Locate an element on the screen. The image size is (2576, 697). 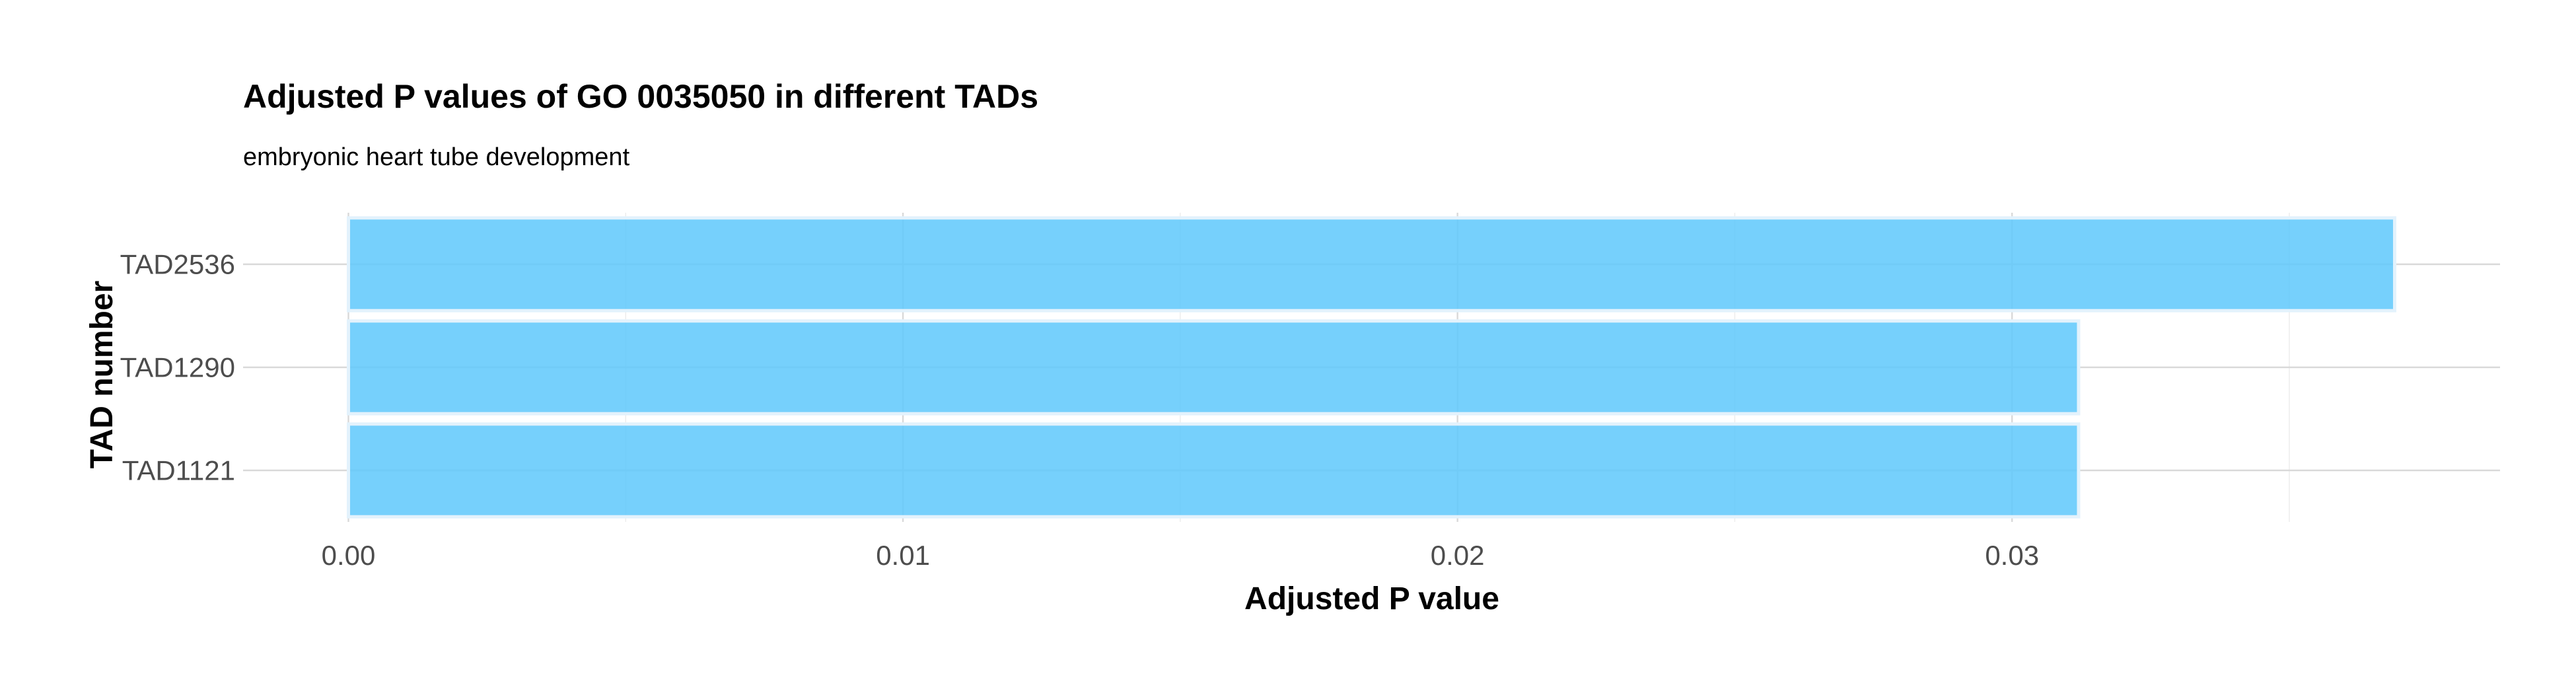
bar-tad2536 is located at coordinates (1372, 264).